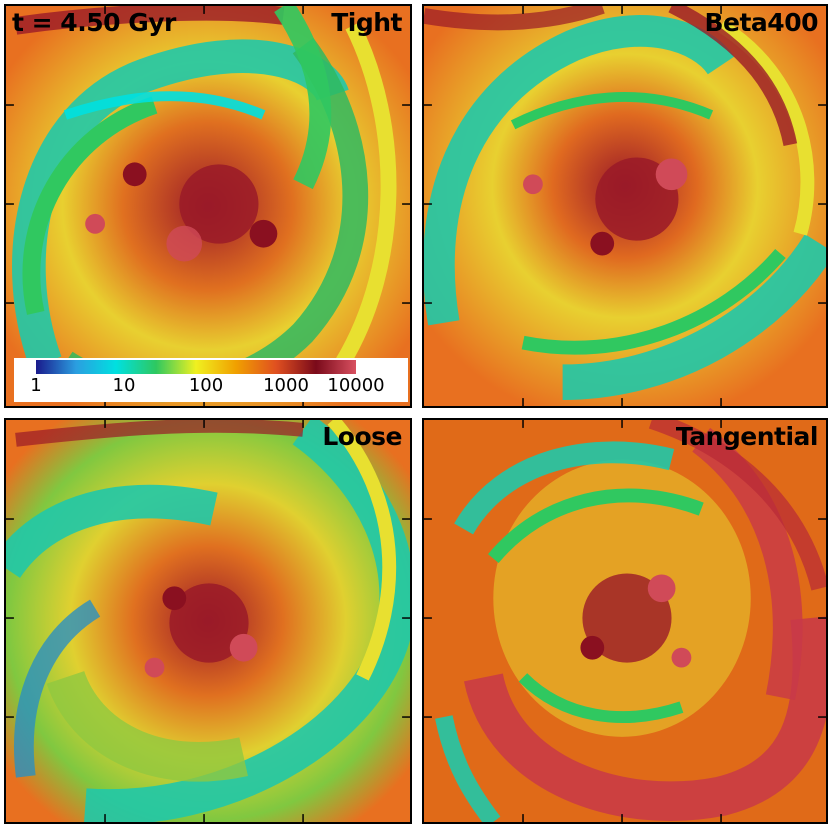 This screenshot has width=830, height=828. Describe the element at coordinates (286, 385) in the screenshot. I see `colorbar-tick-1000: 1000` at that location.